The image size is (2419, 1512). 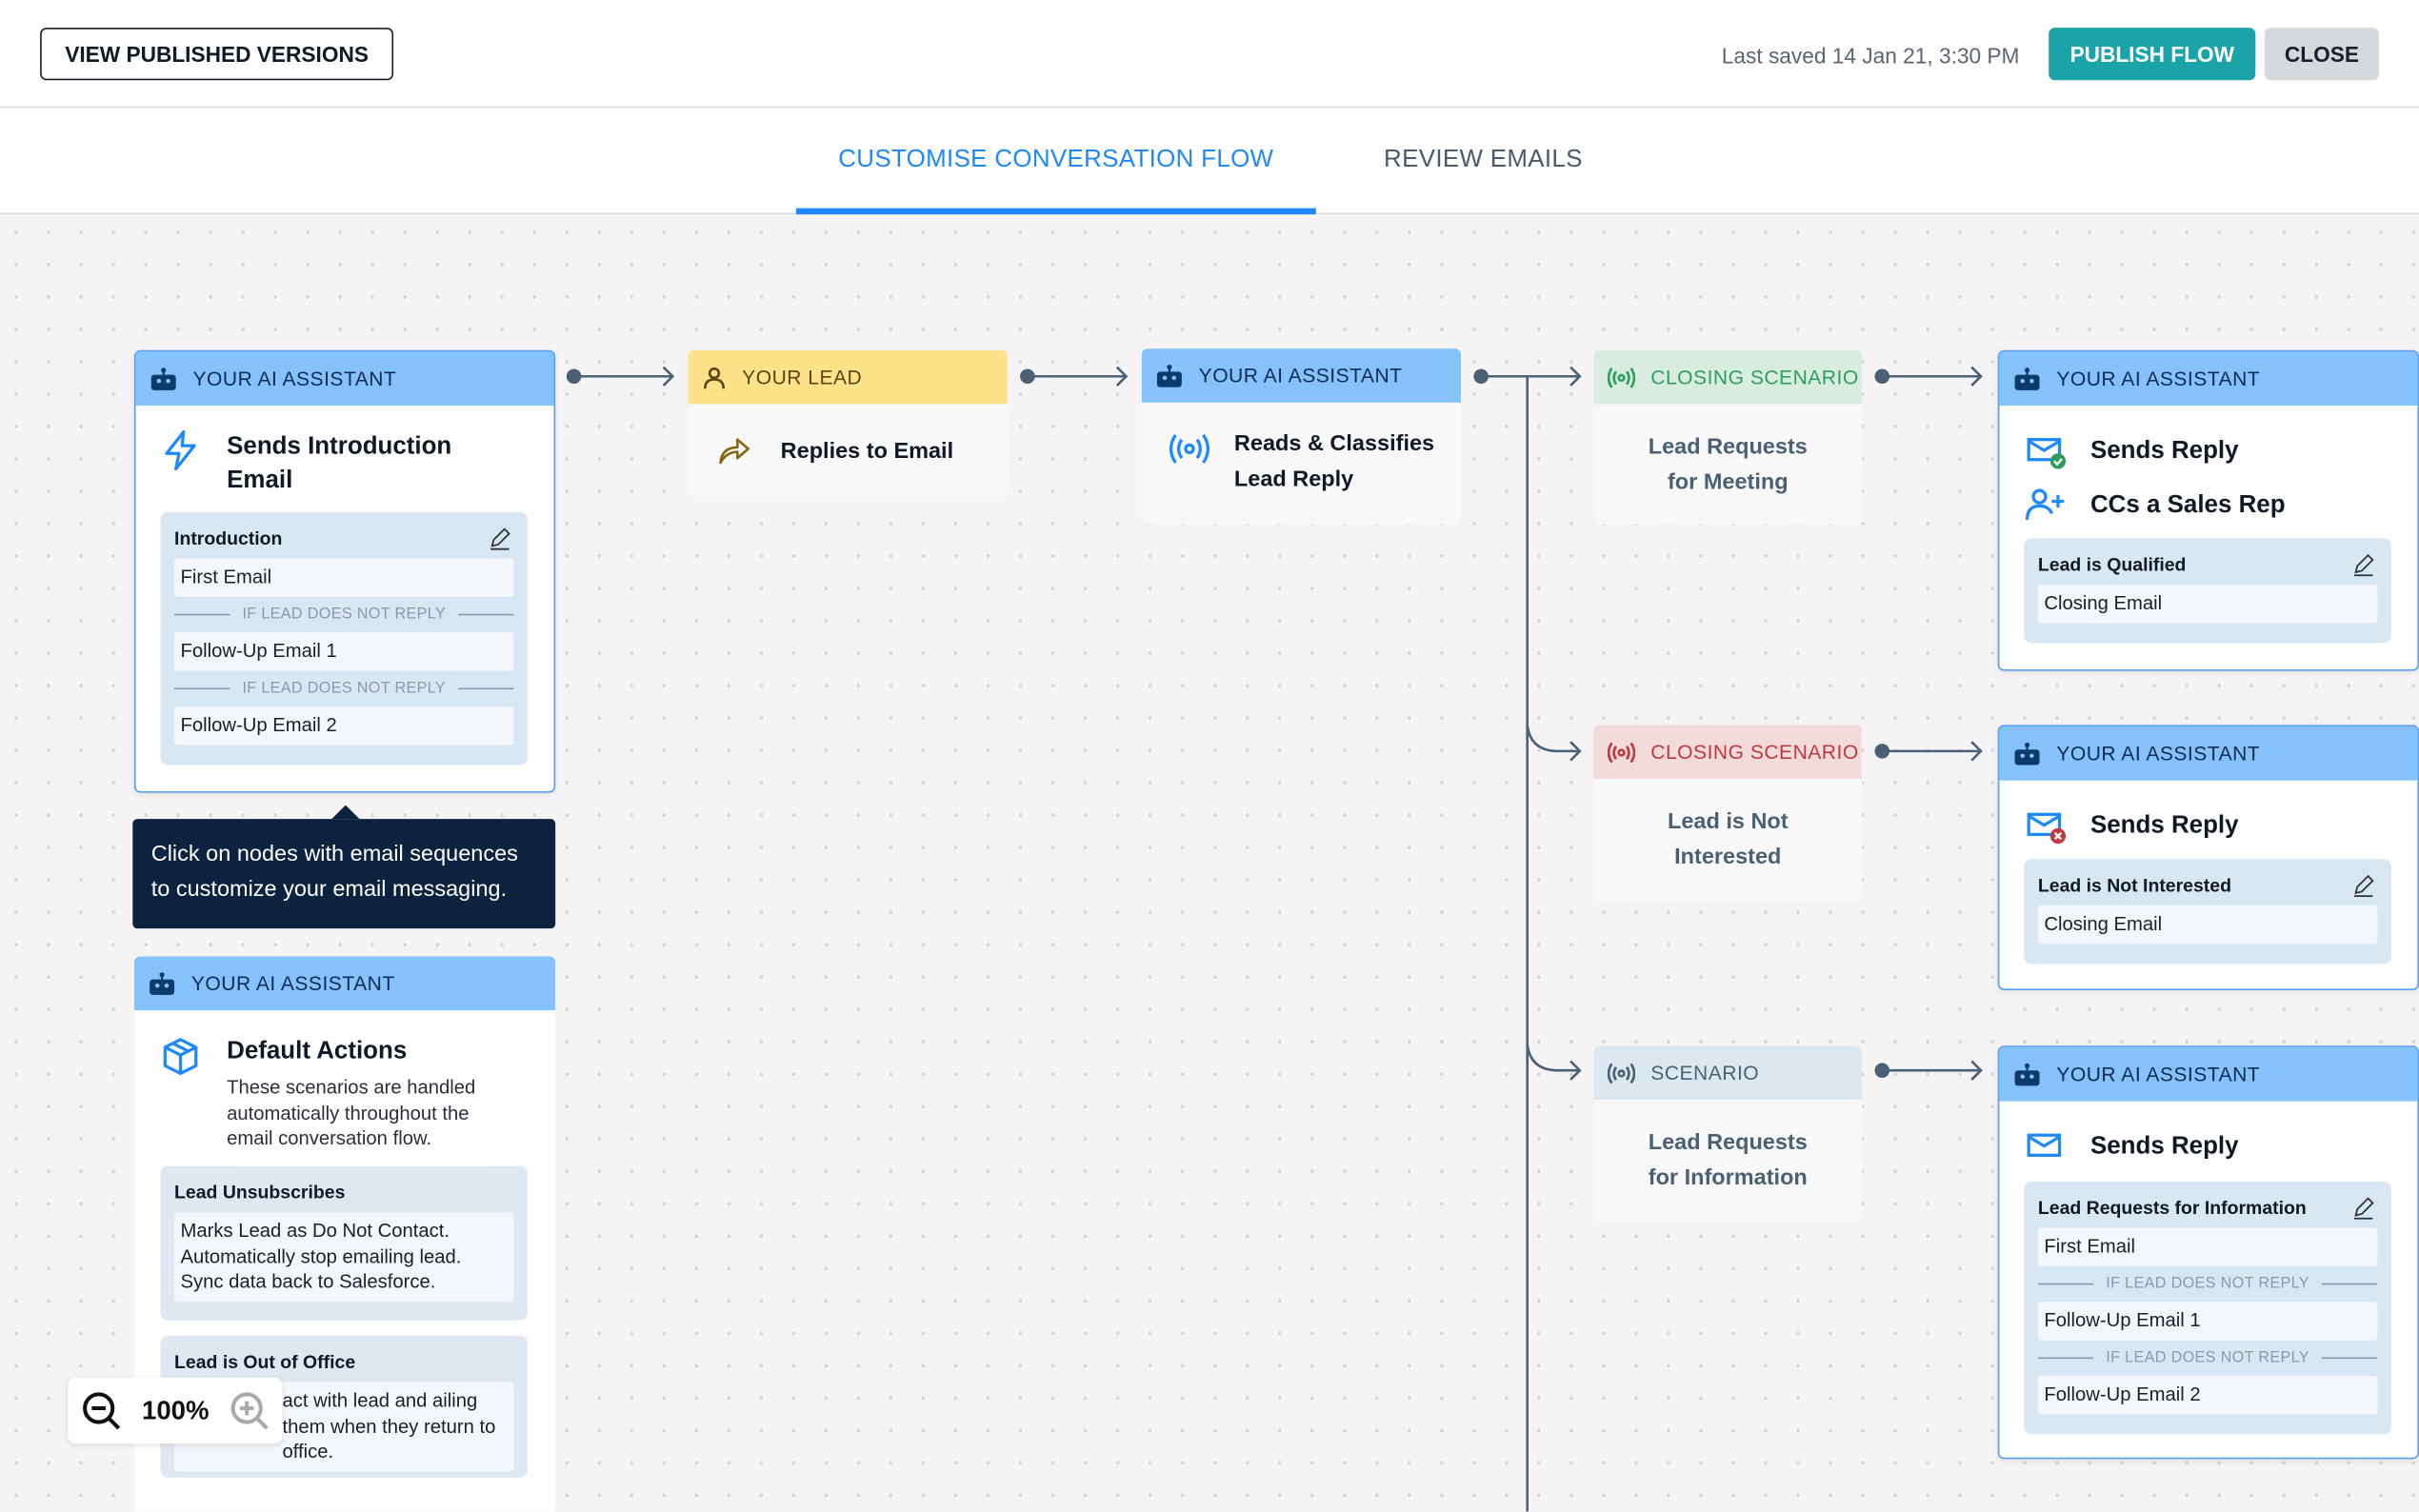 I want to click on box-icon, so click(x=180, y=1057).